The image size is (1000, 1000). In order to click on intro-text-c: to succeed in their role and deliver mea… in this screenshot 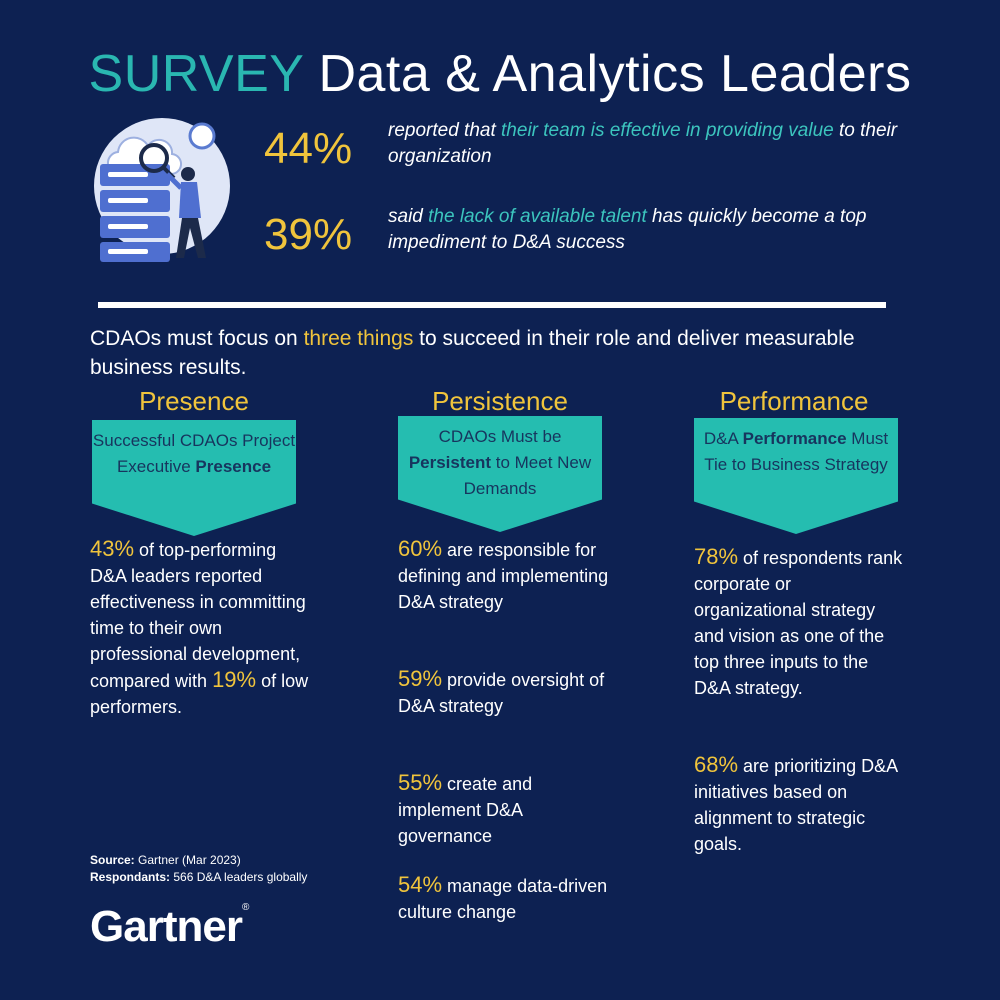, I will do `click(472, 353)`.